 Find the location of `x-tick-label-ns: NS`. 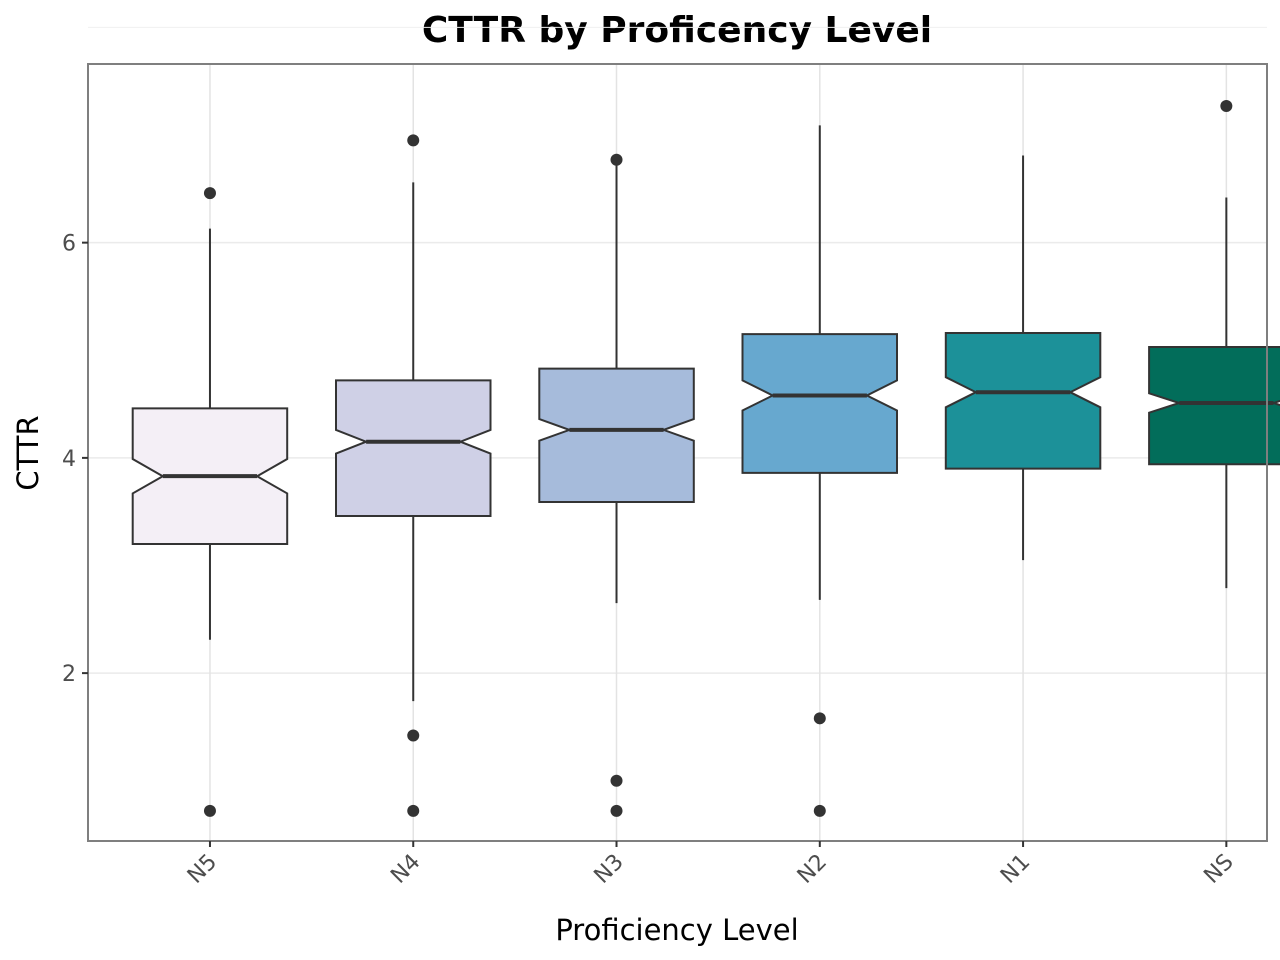

x-tick-label-ns: NS is located at coordinates (1218, 869).